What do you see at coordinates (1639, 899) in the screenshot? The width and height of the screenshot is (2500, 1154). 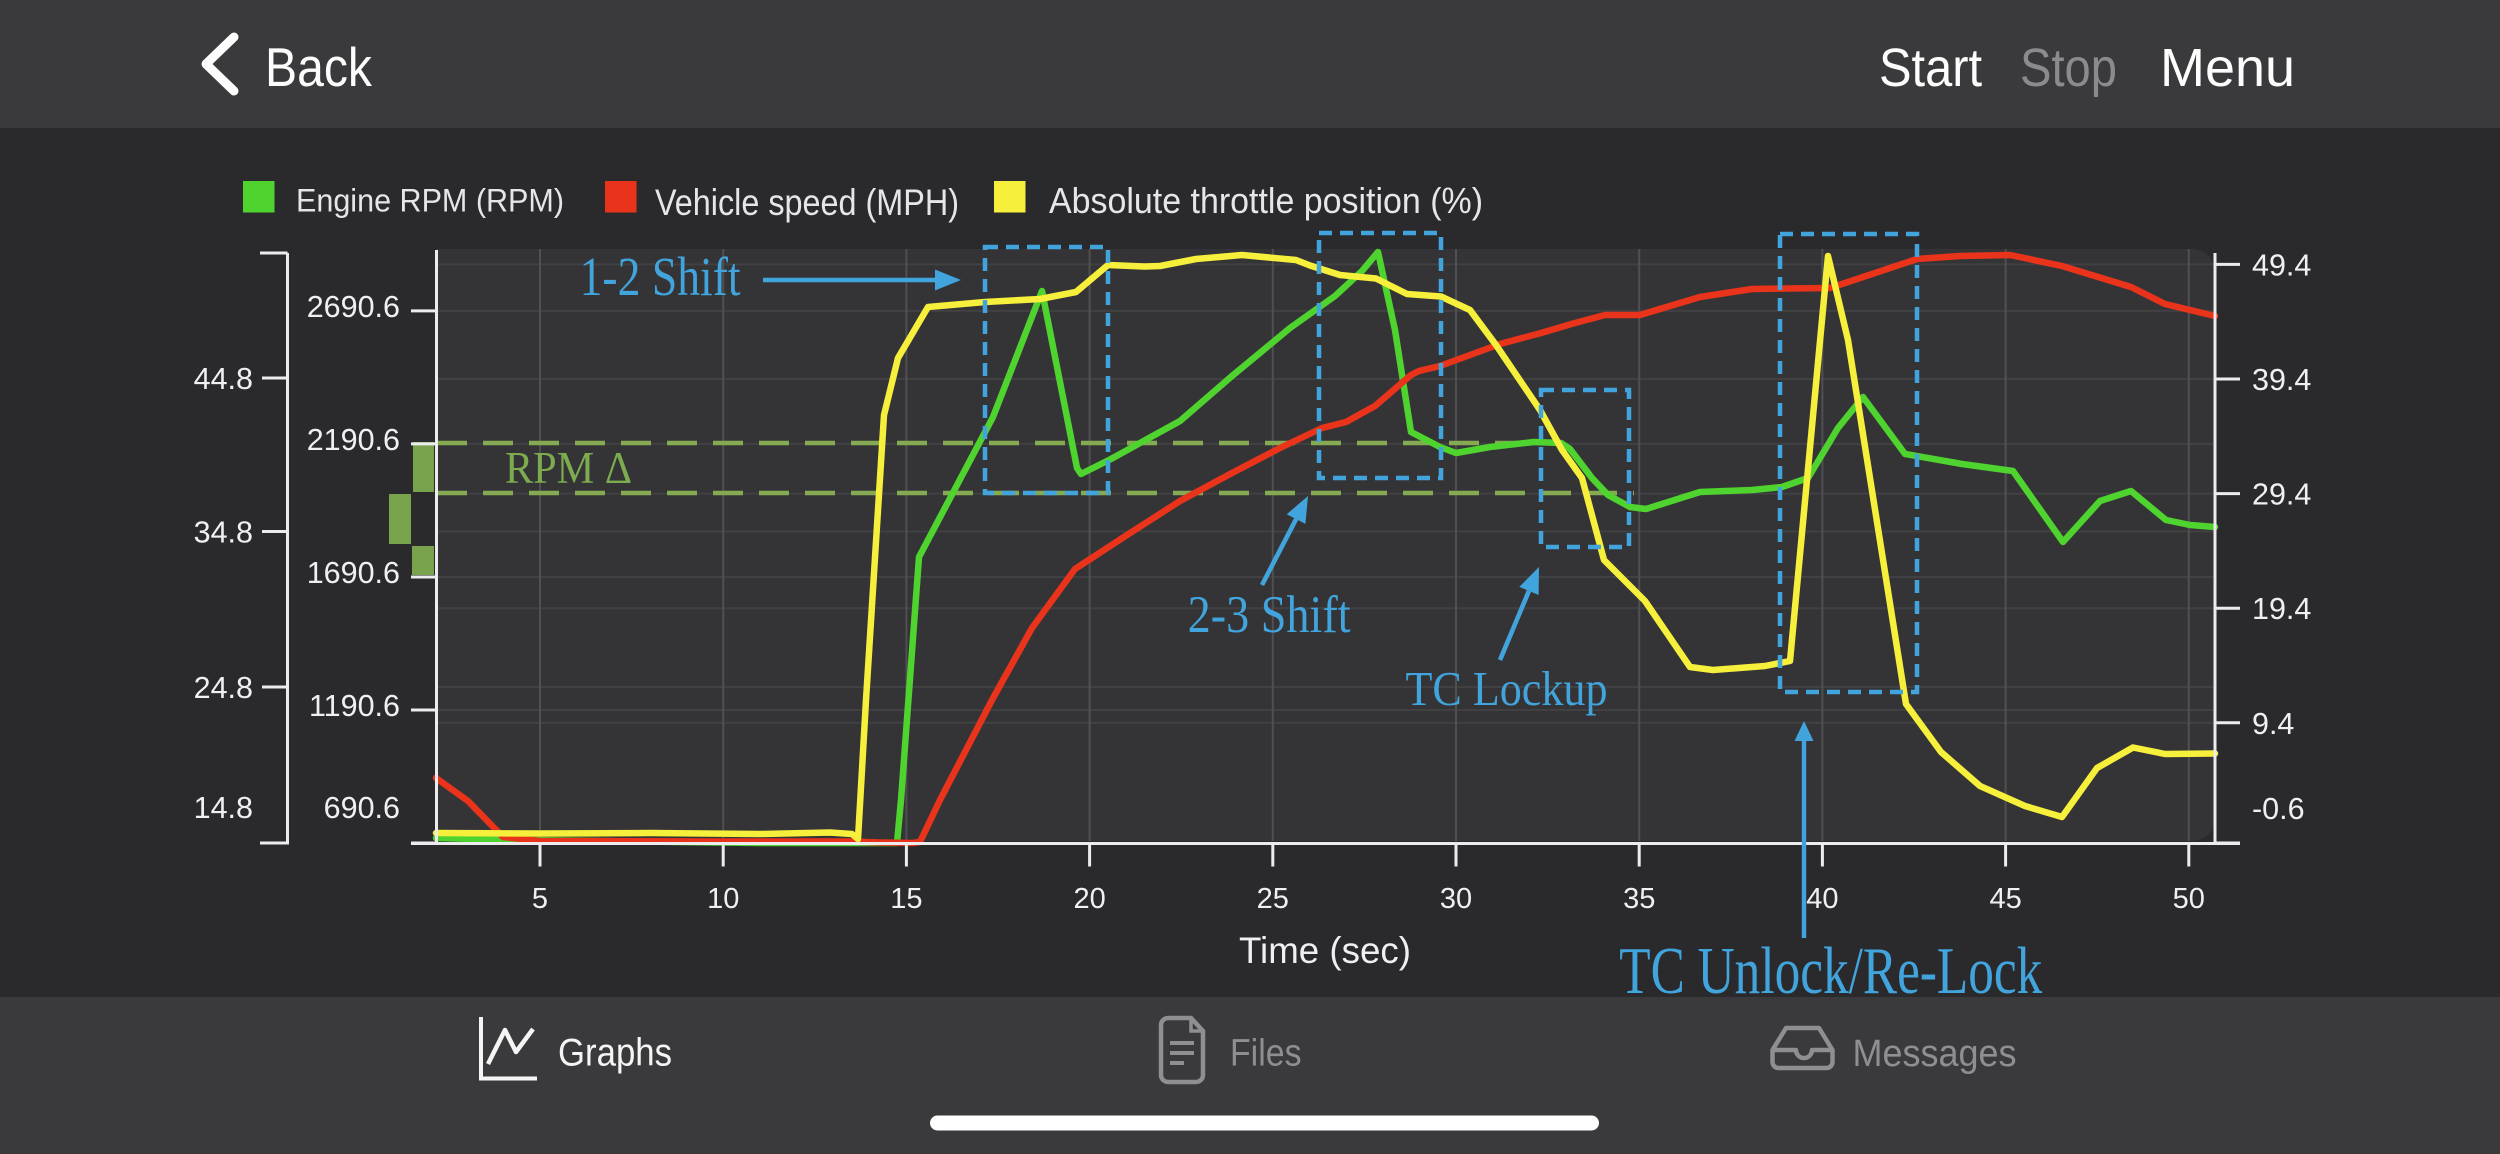 I see `svg-text: 35` at bounding box center [1639, 899].